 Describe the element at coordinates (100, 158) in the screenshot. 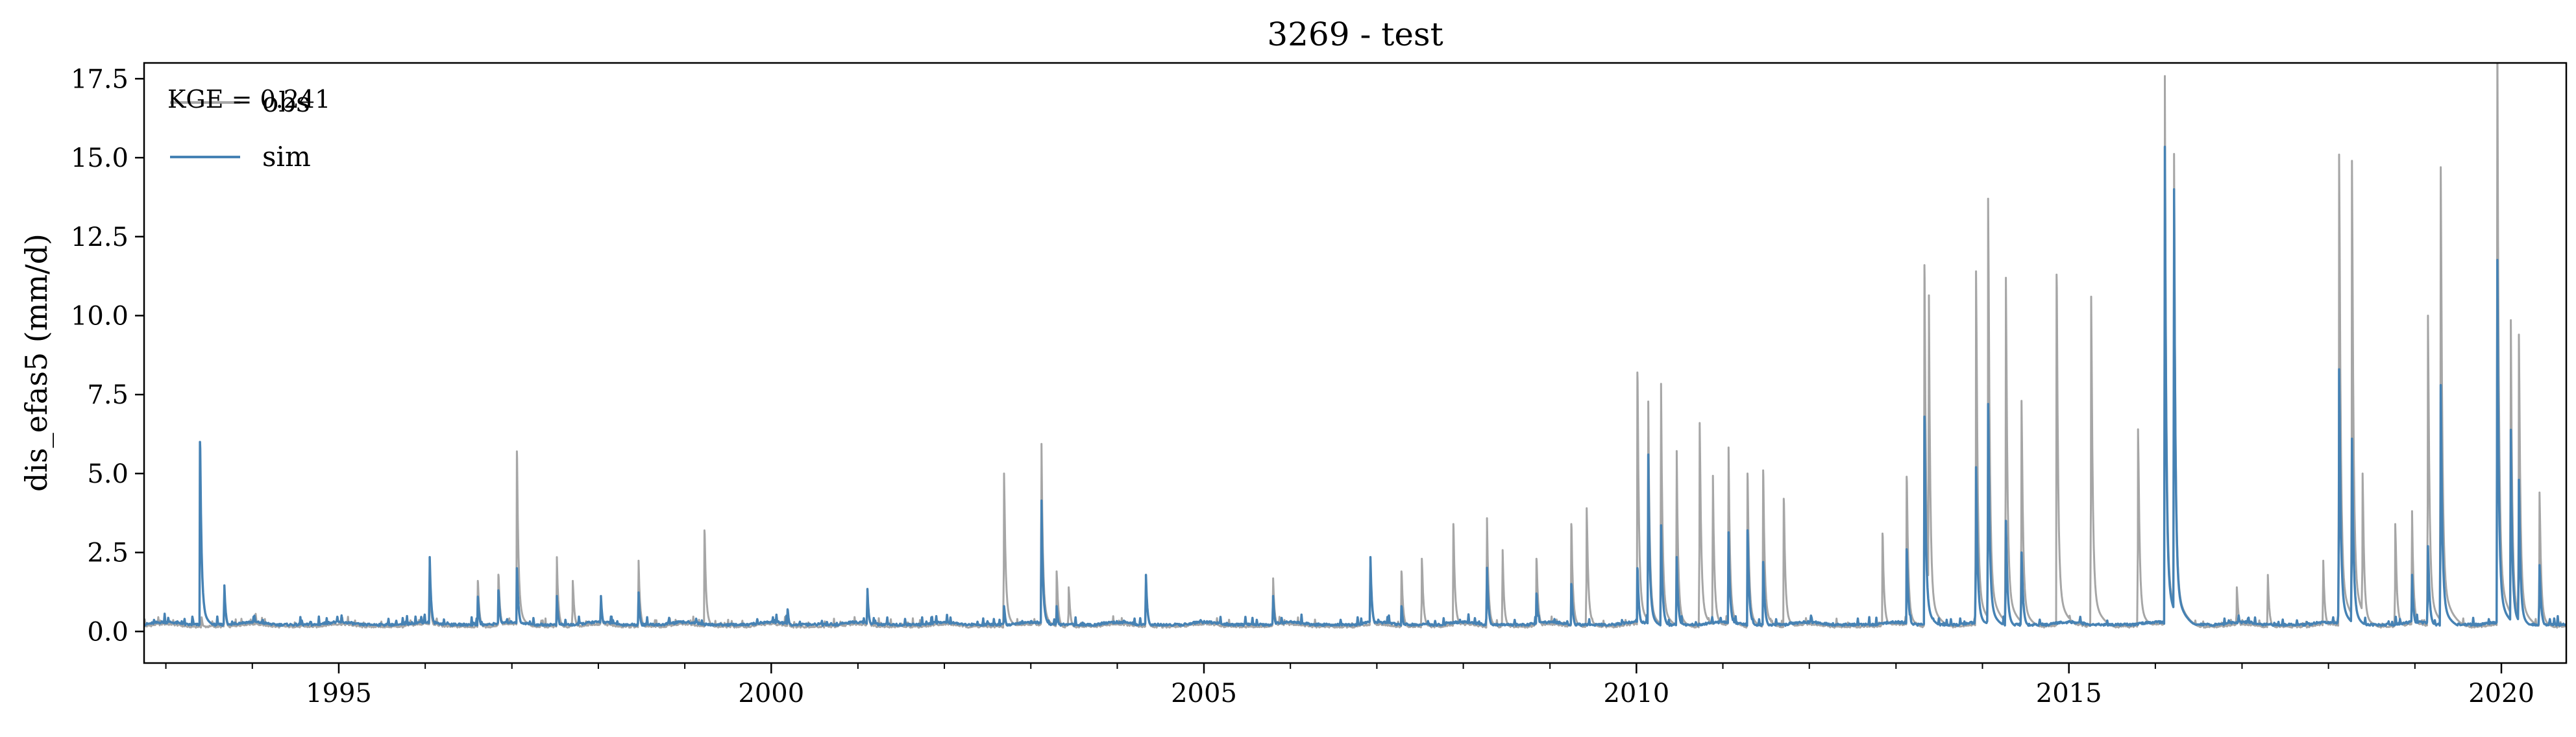

I see `y-tick-label: 15.0` at that location.